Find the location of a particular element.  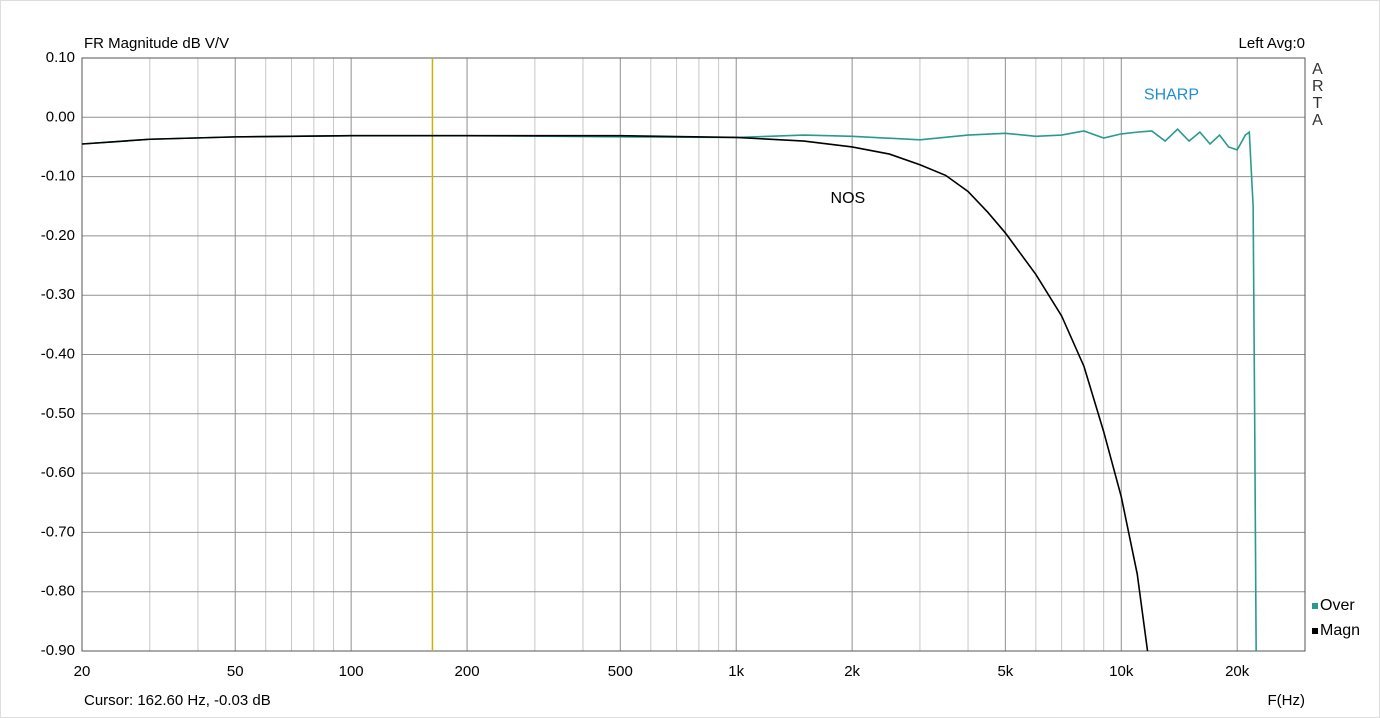

y-tick-label: -0.90 is located at coordinates (58, 650).